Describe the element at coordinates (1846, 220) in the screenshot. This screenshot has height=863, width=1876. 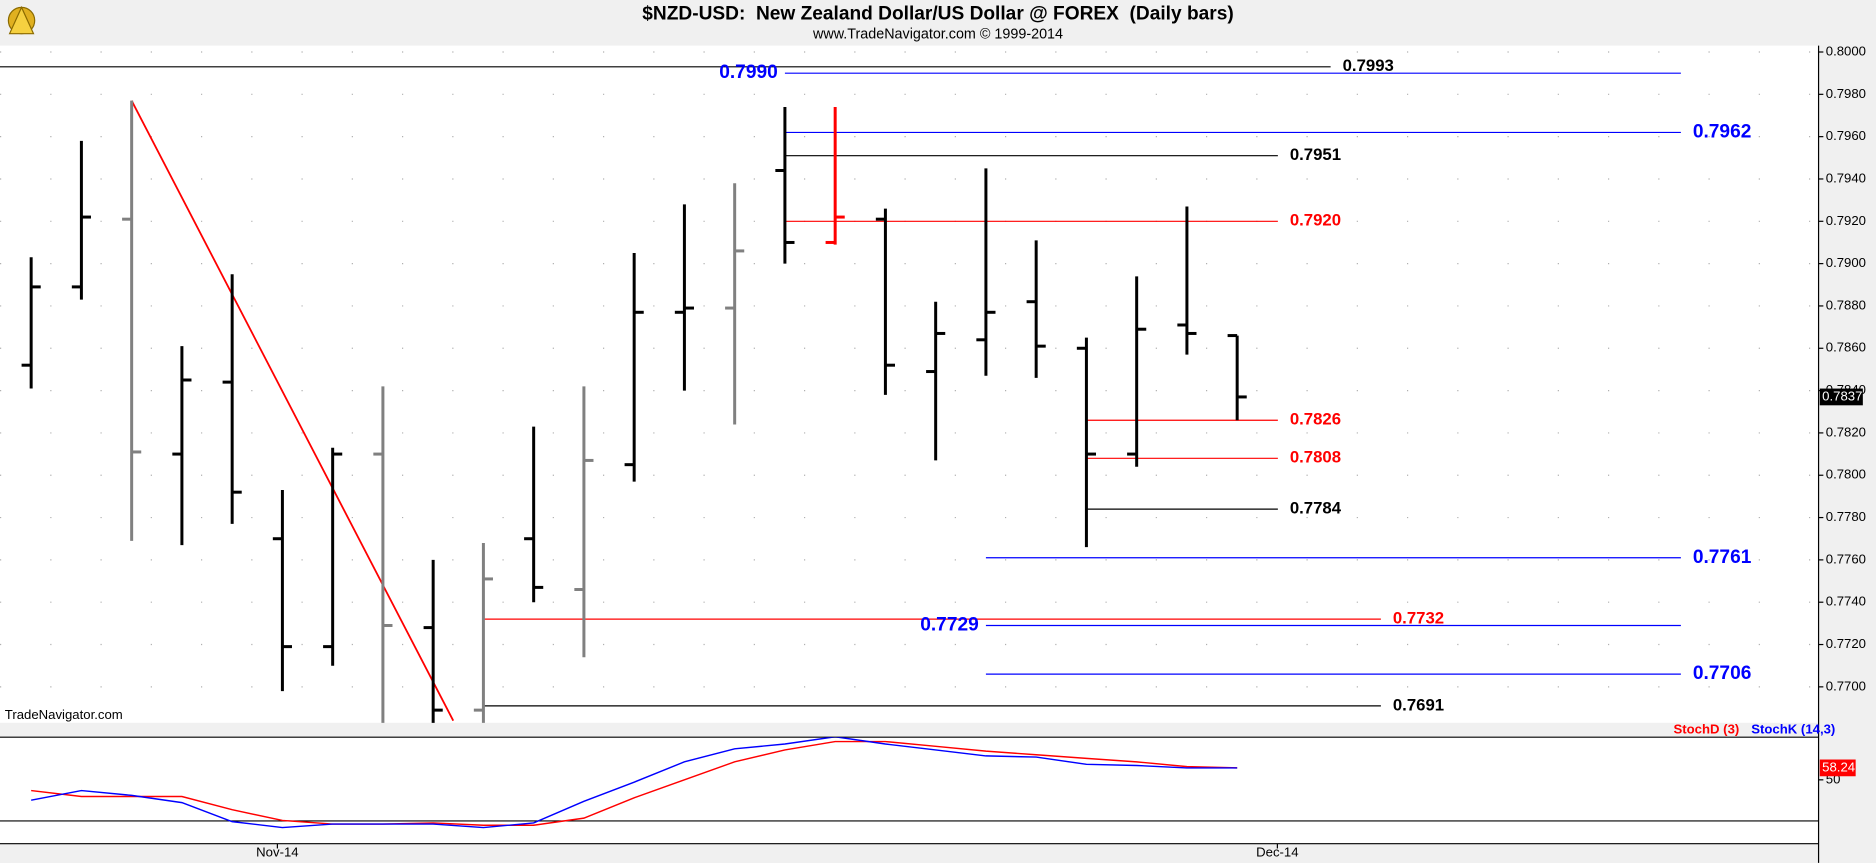
I see `y-tick-label: 0.7920` at that location.